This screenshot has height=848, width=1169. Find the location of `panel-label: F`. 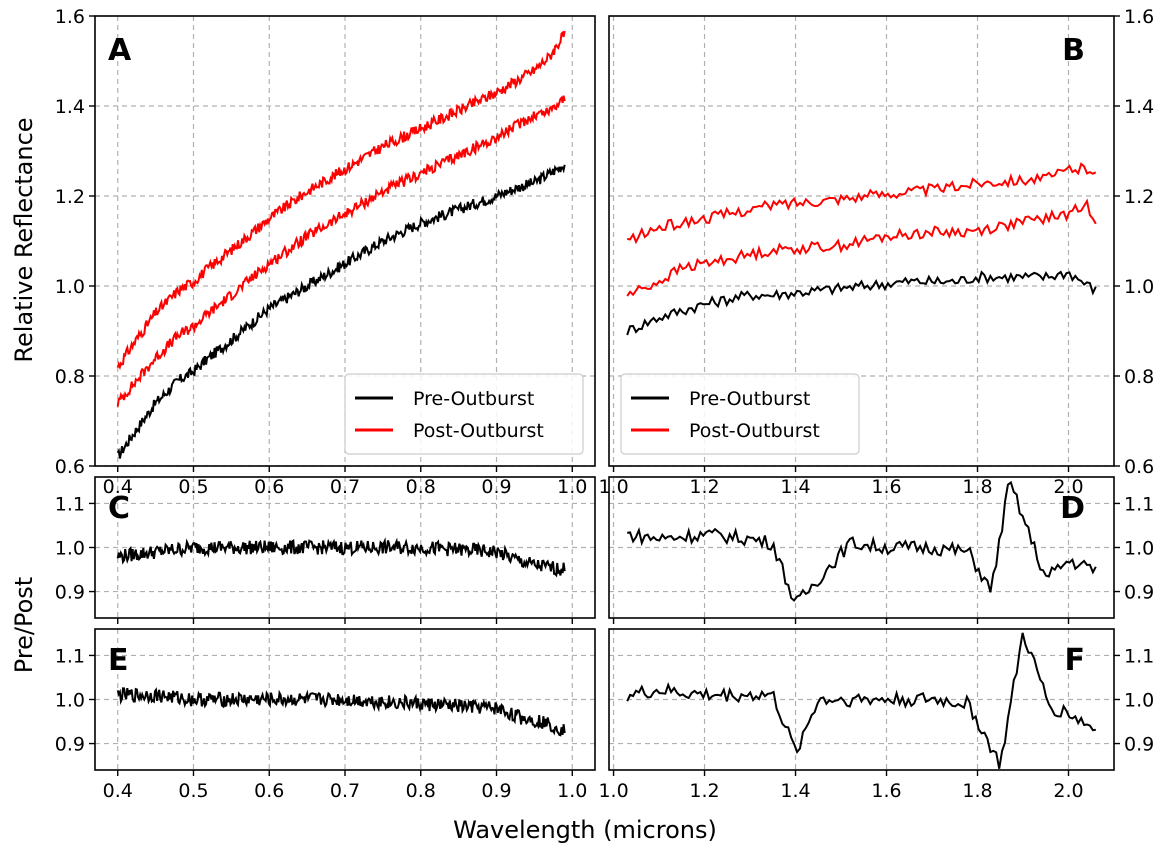

panel-label: F is located at coordinates (1075, 660).